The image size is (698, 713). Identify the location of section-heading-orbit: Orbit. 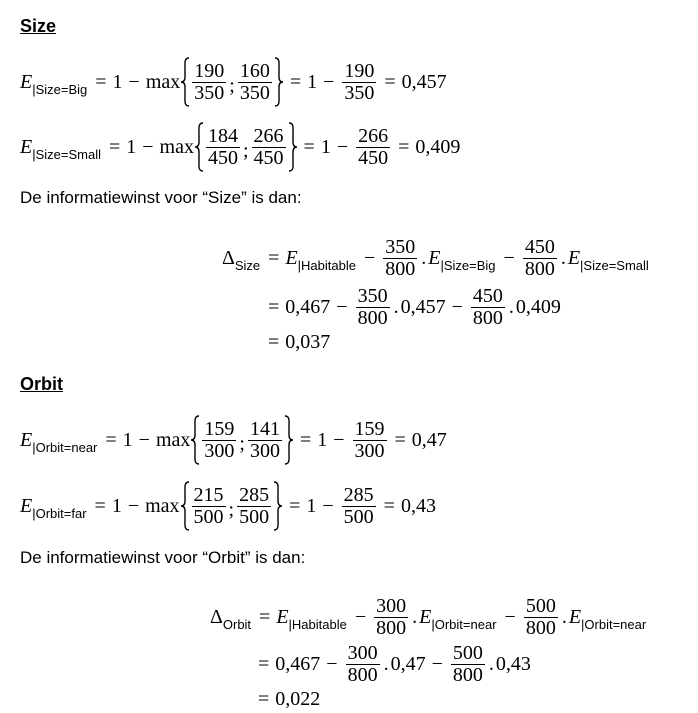
(41, 384).